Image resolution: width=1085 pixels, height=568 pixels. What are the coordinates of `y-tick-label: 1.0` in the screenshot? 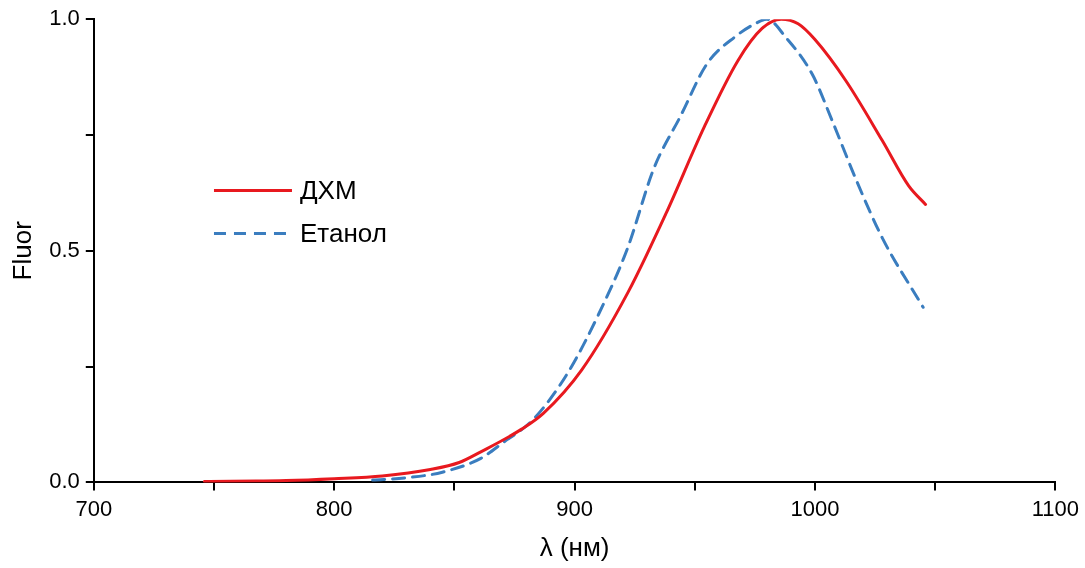 It's located at (64, 18).